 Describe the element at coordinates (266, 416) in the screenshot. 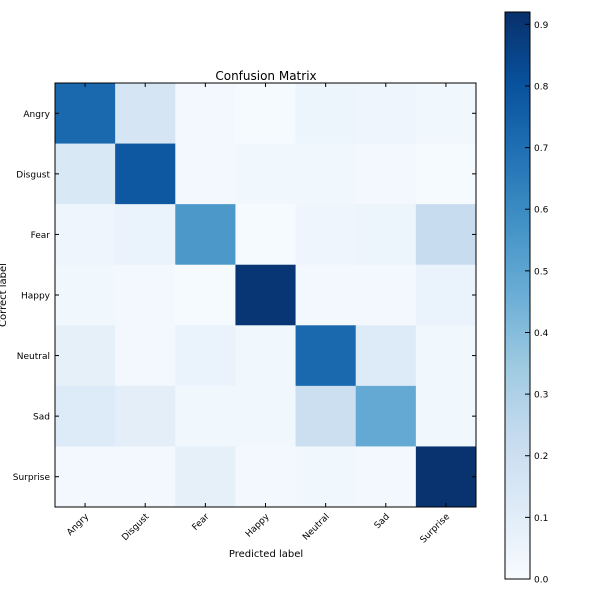

I see `cell-sad-happy` at that location.